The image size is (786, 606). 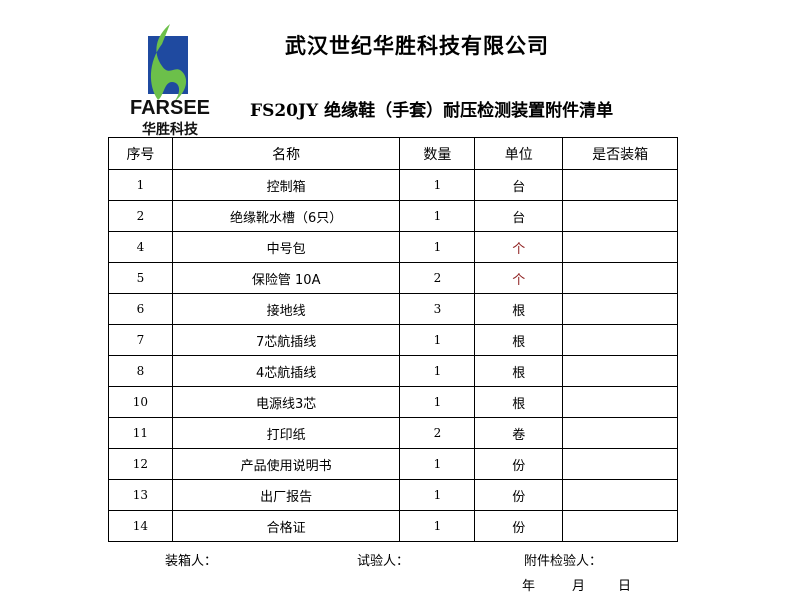 I want to click on table-row: 7 7芯航插线 1 根, so click(x=393, y=340).